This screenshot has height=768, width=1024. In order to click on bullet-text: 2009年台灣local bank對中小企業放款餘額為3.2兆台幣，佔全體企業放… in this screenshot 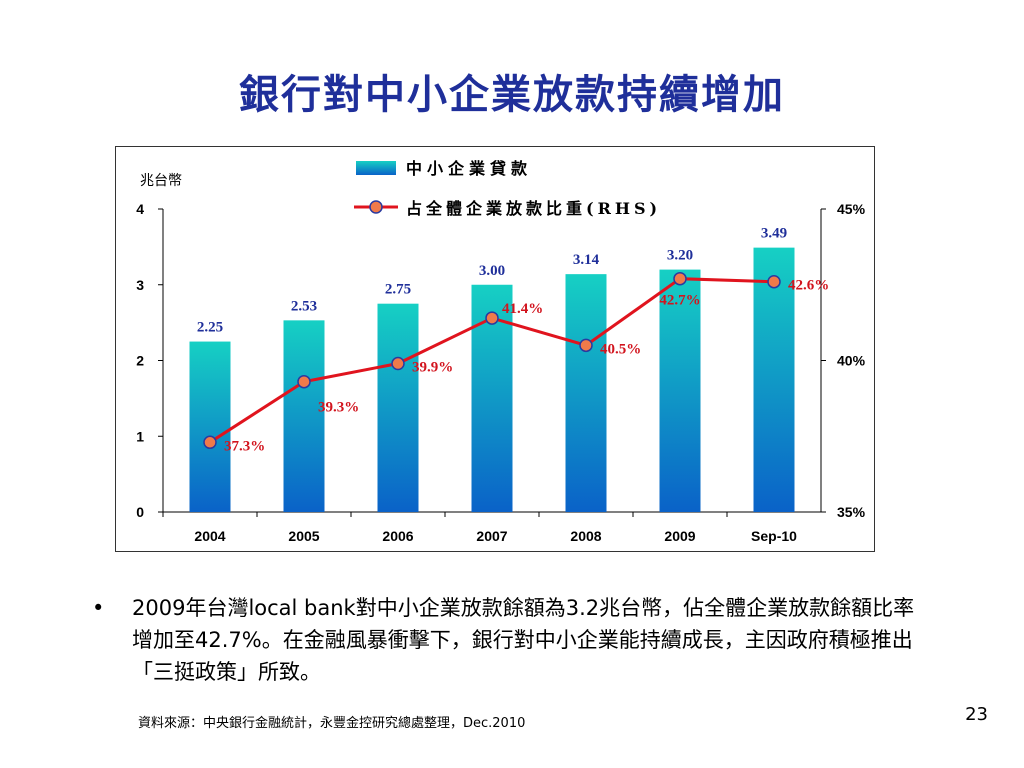, I will do `click(523, 640)`.